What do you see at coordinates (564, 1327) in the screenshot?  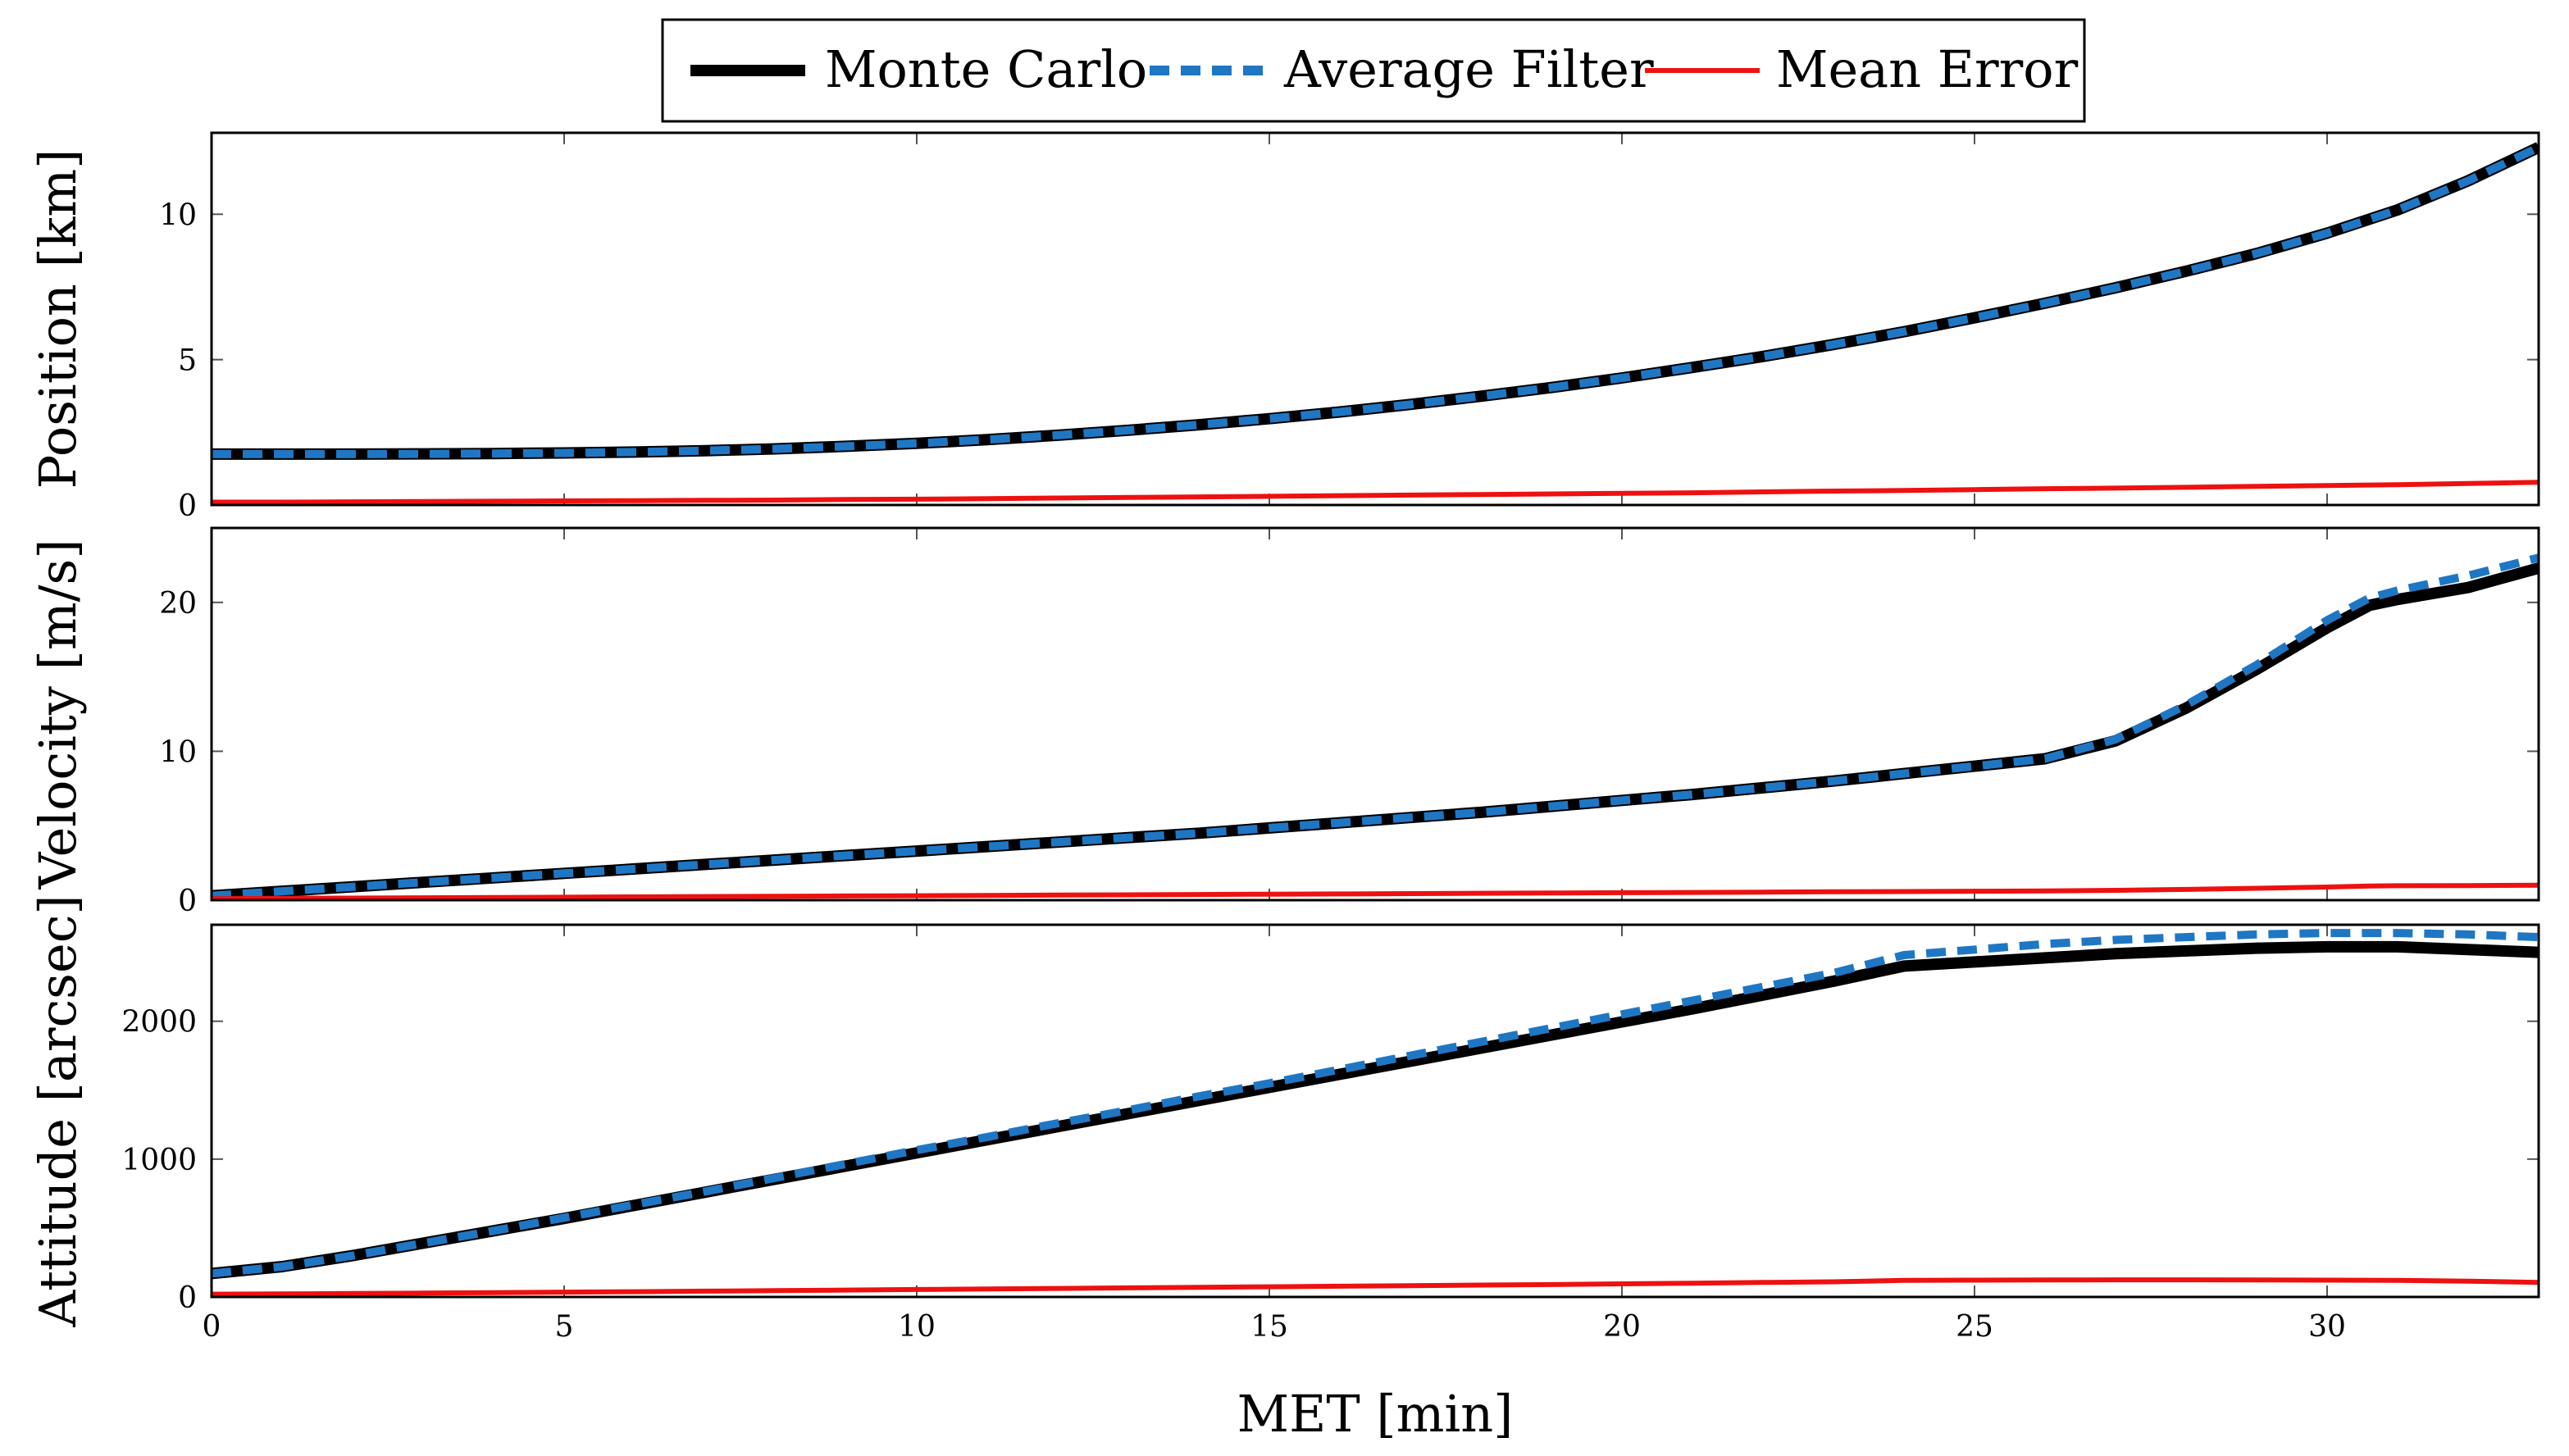 I see `x-tick-label: 5` at bounding box center [564, 1327].